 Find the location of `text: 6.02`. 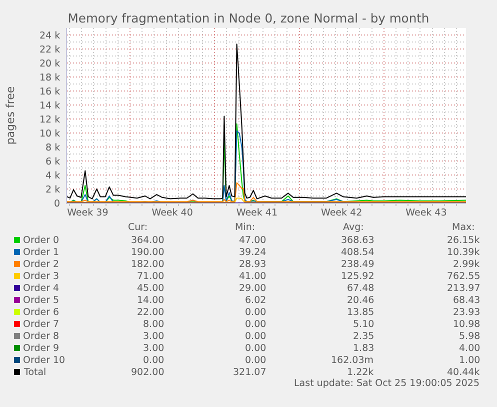

text: 6.02 is located at coordinates (255, 300).